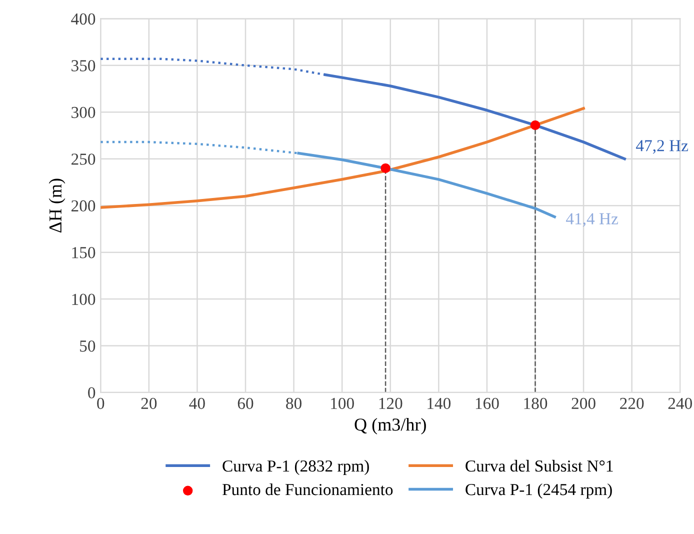 The image size is (694, 534). What do you see at coordinates (439, 404) in the screenshot?
I see `x-tick-label: 140` at bounding box center [439, 404].